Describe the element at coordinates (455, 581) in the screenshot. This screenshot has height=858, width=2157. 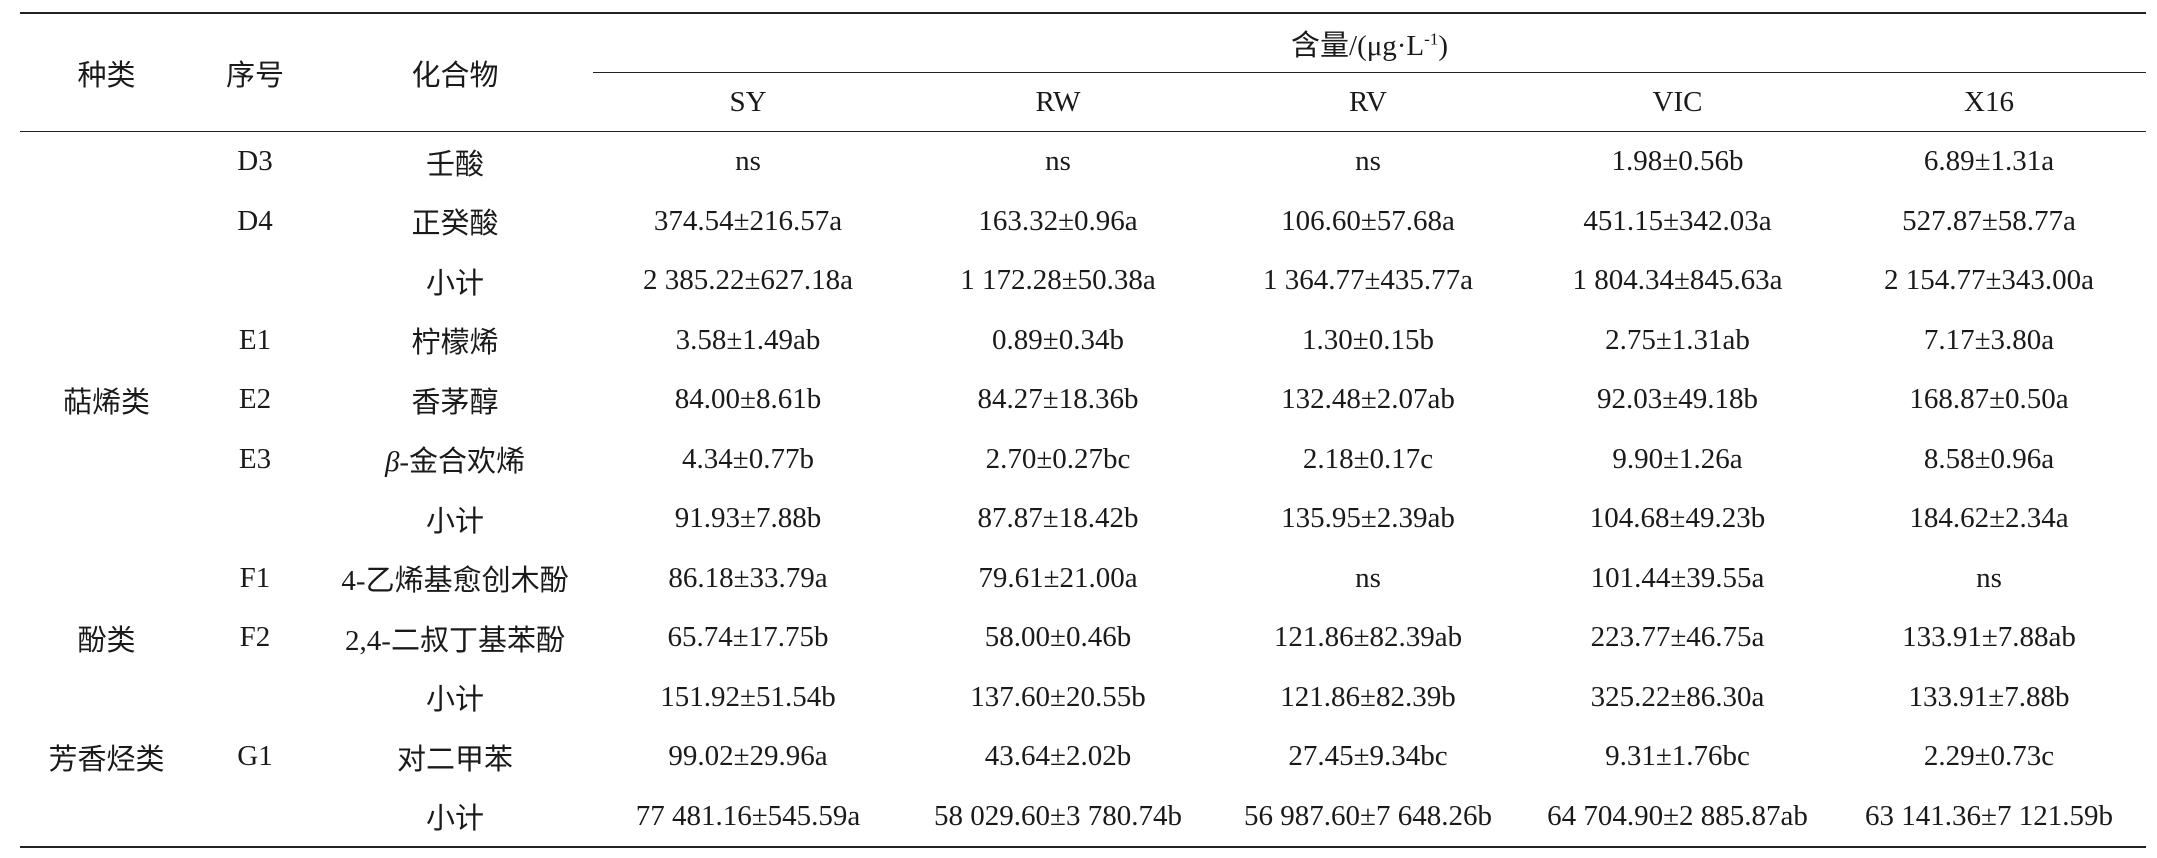
I see `compound-cell: 4-乙烯基愈创木酚` at that location.